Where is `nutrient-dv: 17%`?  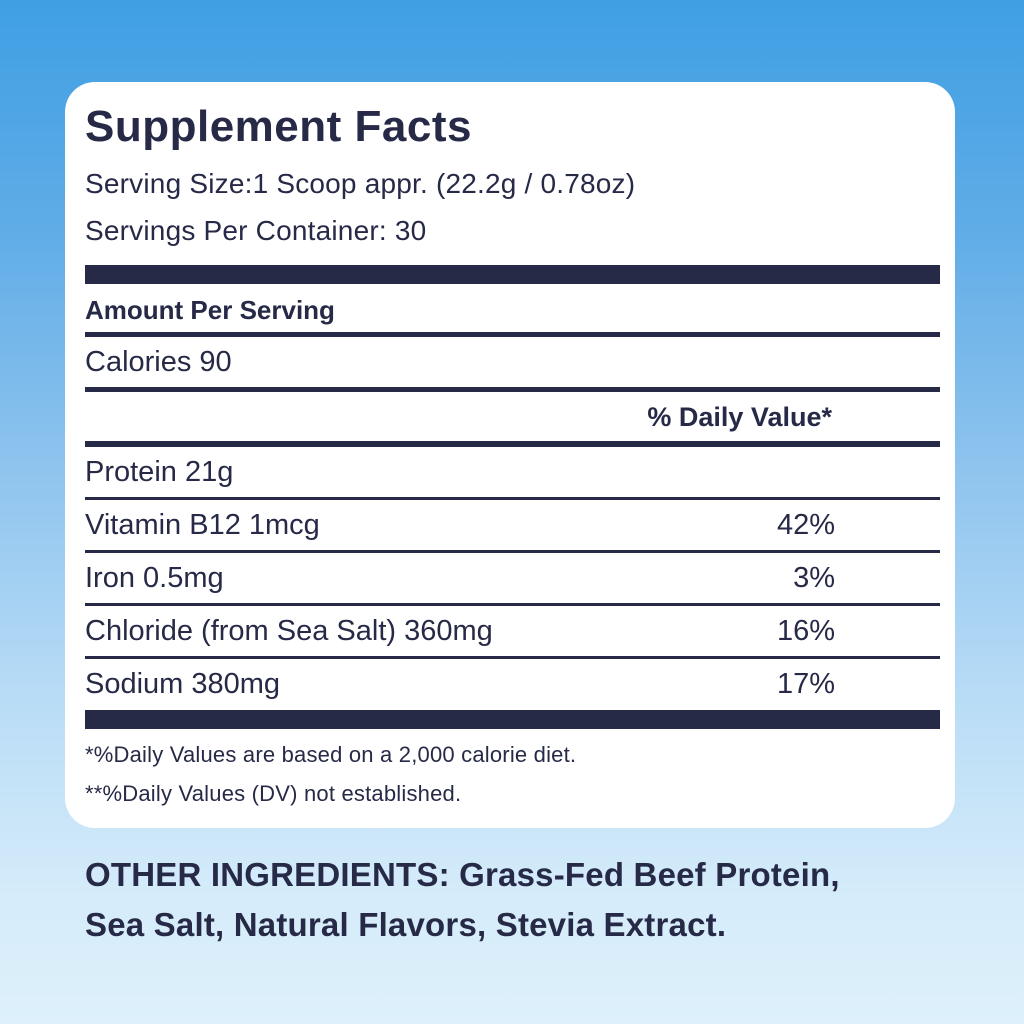 nutrient-dv: 17% is located at coordinates (805, 684).